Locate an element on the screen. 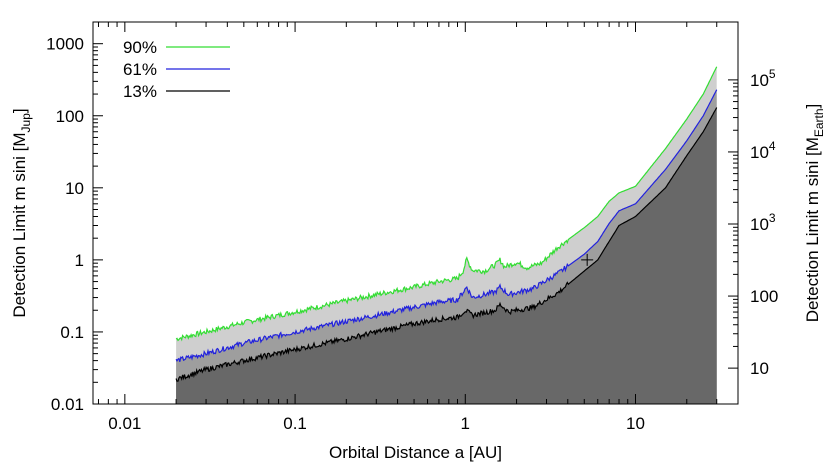 Image resolution: width=830 pixels, height=471 pixels. y2-axis-label: Detection Limit m sini [MEarth] is located at coordinates (814, 213).